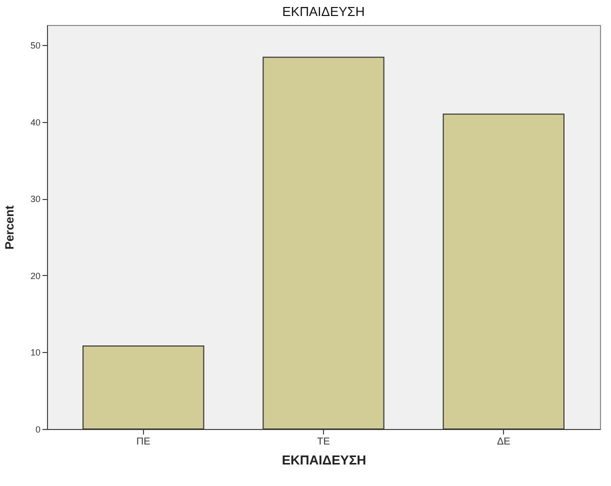 The height and width of the screenshot is (486, 611). What do you see at coordinates (35, 353) in the screenshot?
I see `y-tick-label: 10` at bounding box center [35, 353].